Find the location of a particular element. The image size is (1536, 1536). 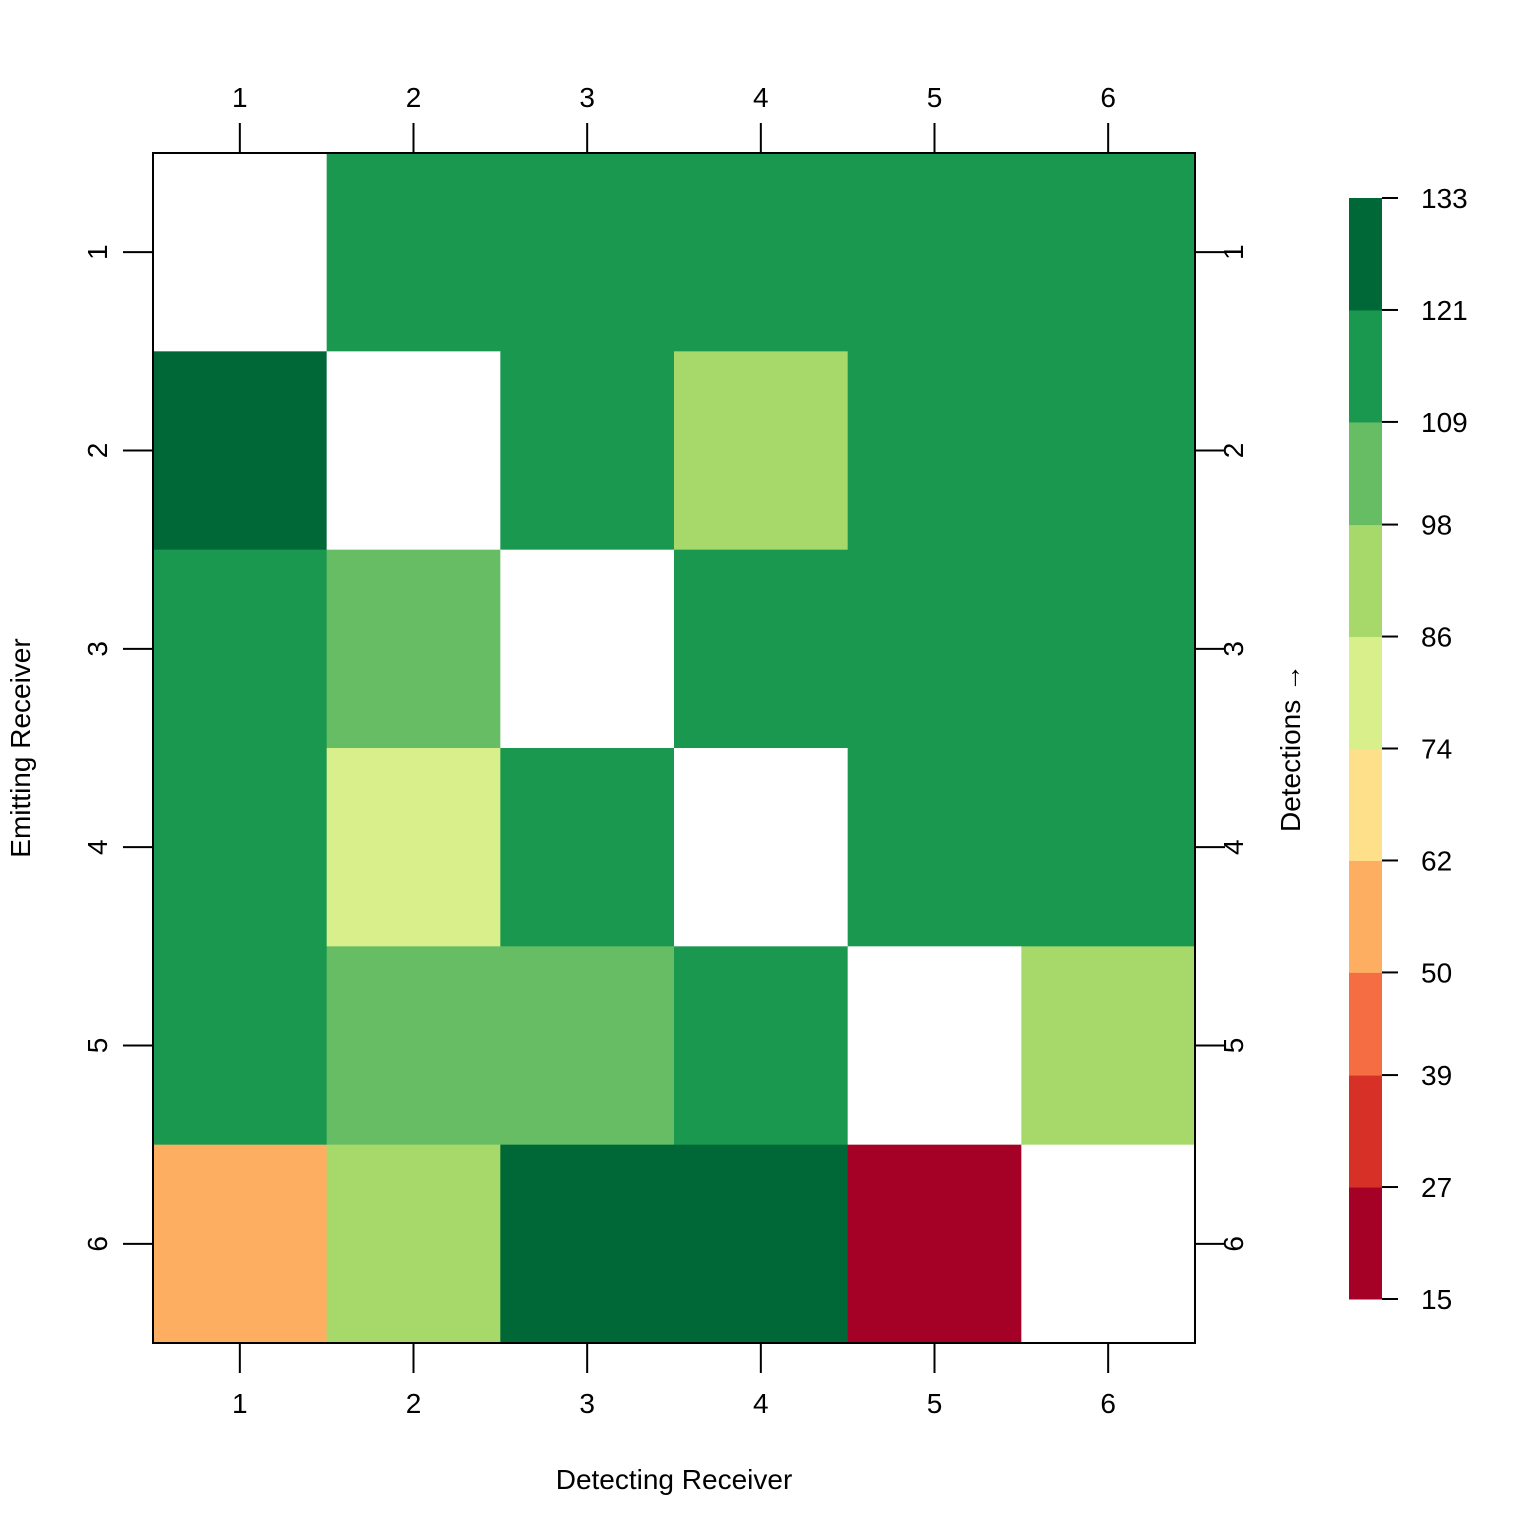

y-right-tick-label: 1 is located at coordinates (1233, 252).